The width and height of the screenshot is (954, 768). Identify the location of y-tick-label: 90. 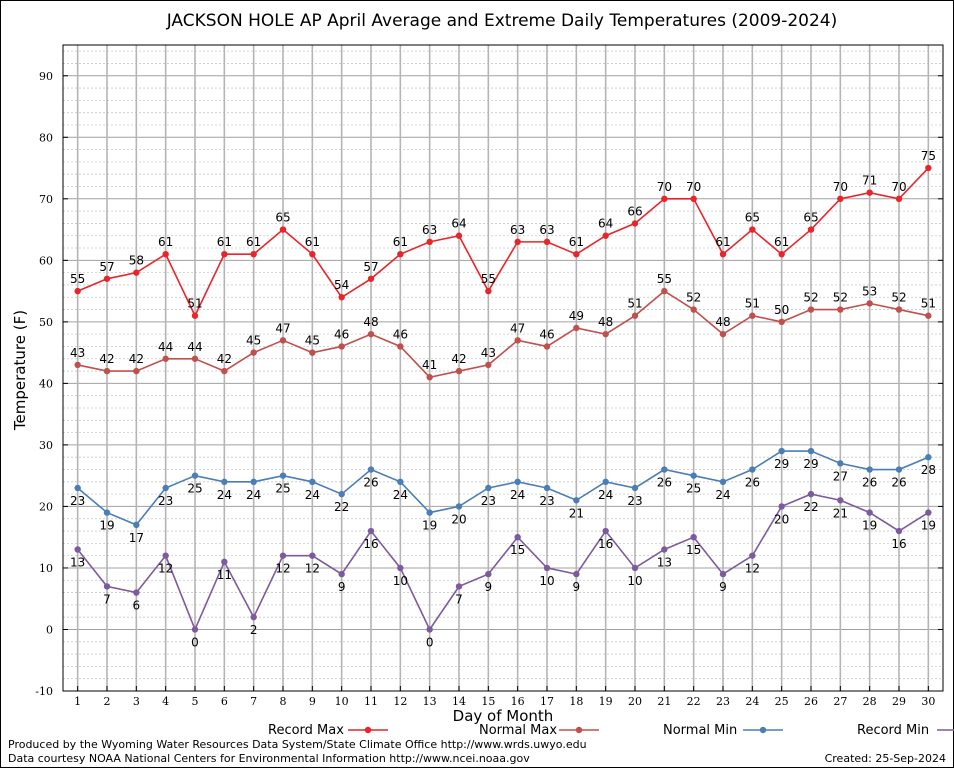
(46, 76).